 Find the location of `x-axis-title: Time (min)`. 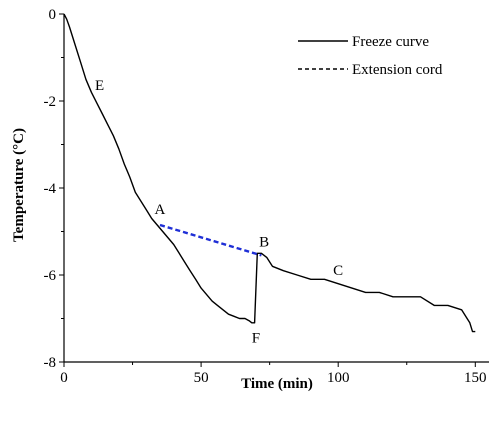

x-axis-title: Time (min) is located at coordinates (277, 384).